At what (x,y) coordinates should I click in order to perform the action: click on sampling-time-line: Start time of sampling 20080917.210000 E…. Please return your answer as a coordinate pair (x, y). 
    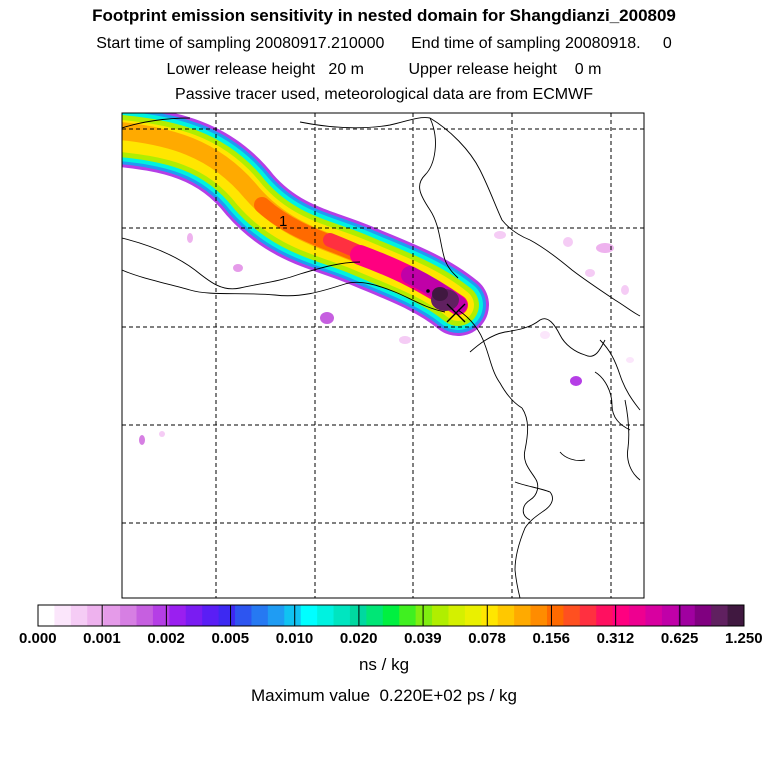
    Looking at the image, I should click on (384, 44).